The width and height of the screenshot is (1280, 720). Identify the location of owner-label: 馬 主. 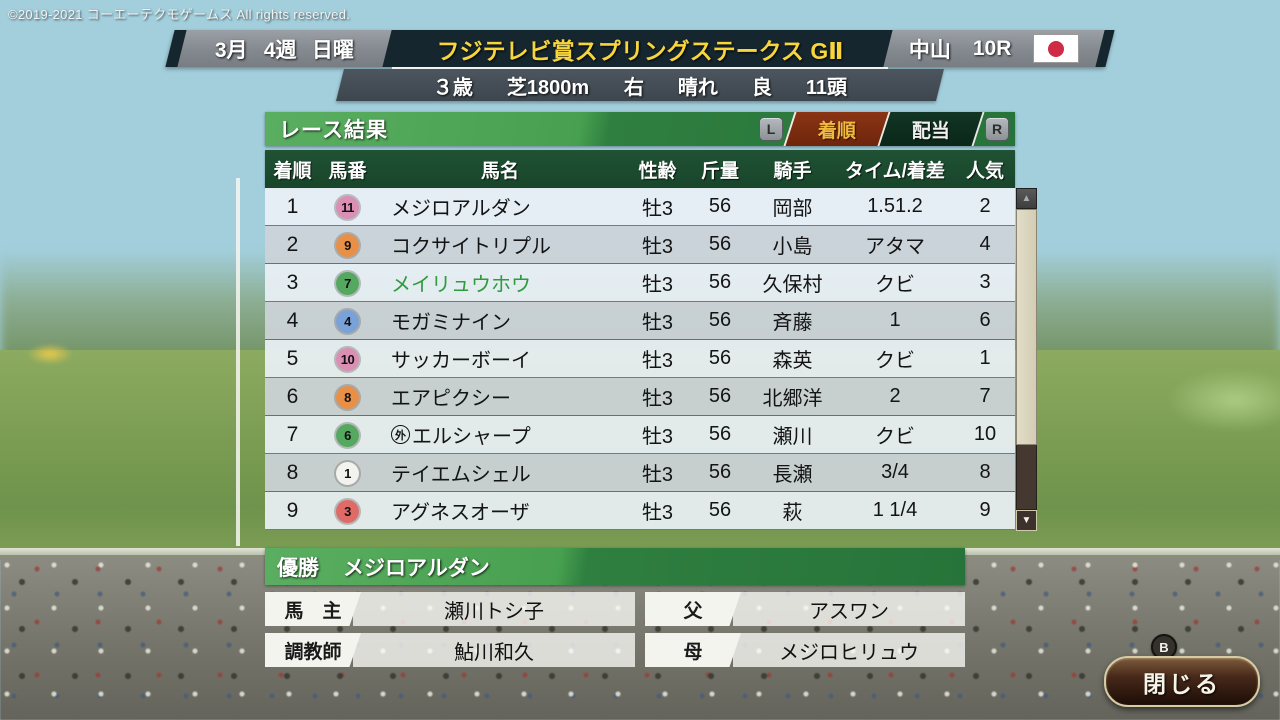
(313, 609).